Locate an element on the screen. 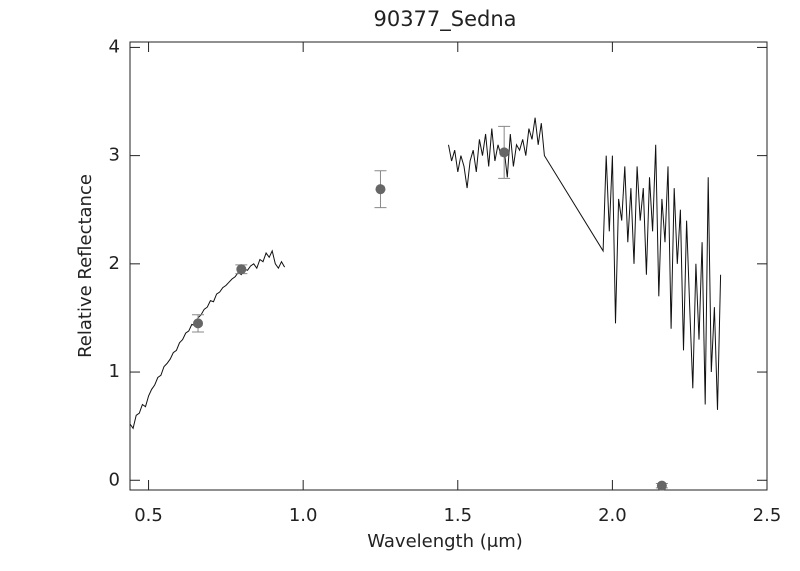 This screenshot has height=571, width=800. y-tick-label: 1 is located at coordinates (114, 371).